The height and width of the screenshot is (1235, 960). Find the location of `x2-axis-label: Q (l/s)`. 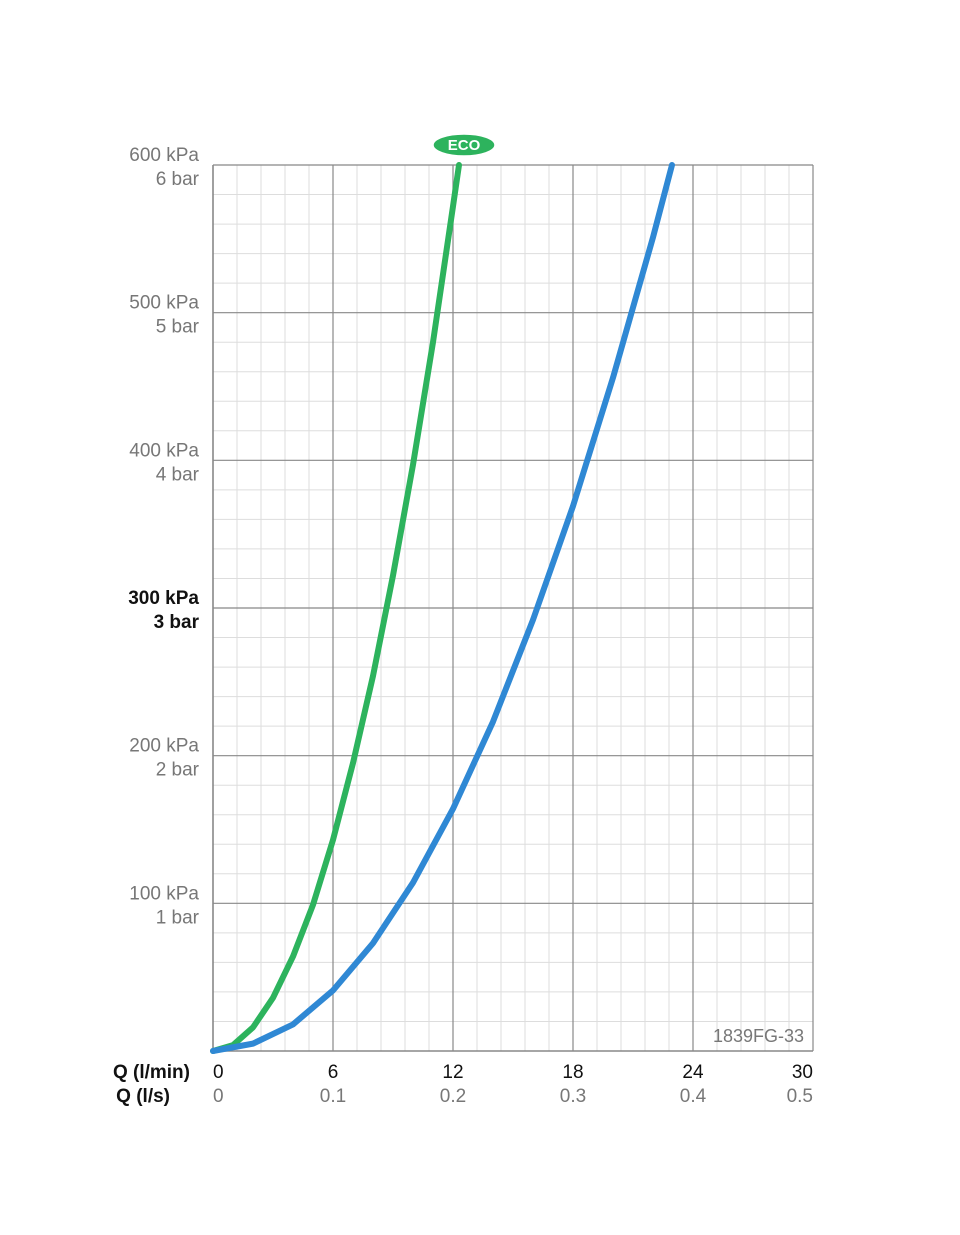

x2-axis-label: Q (l/s) is located at coordinates (143, 1096).